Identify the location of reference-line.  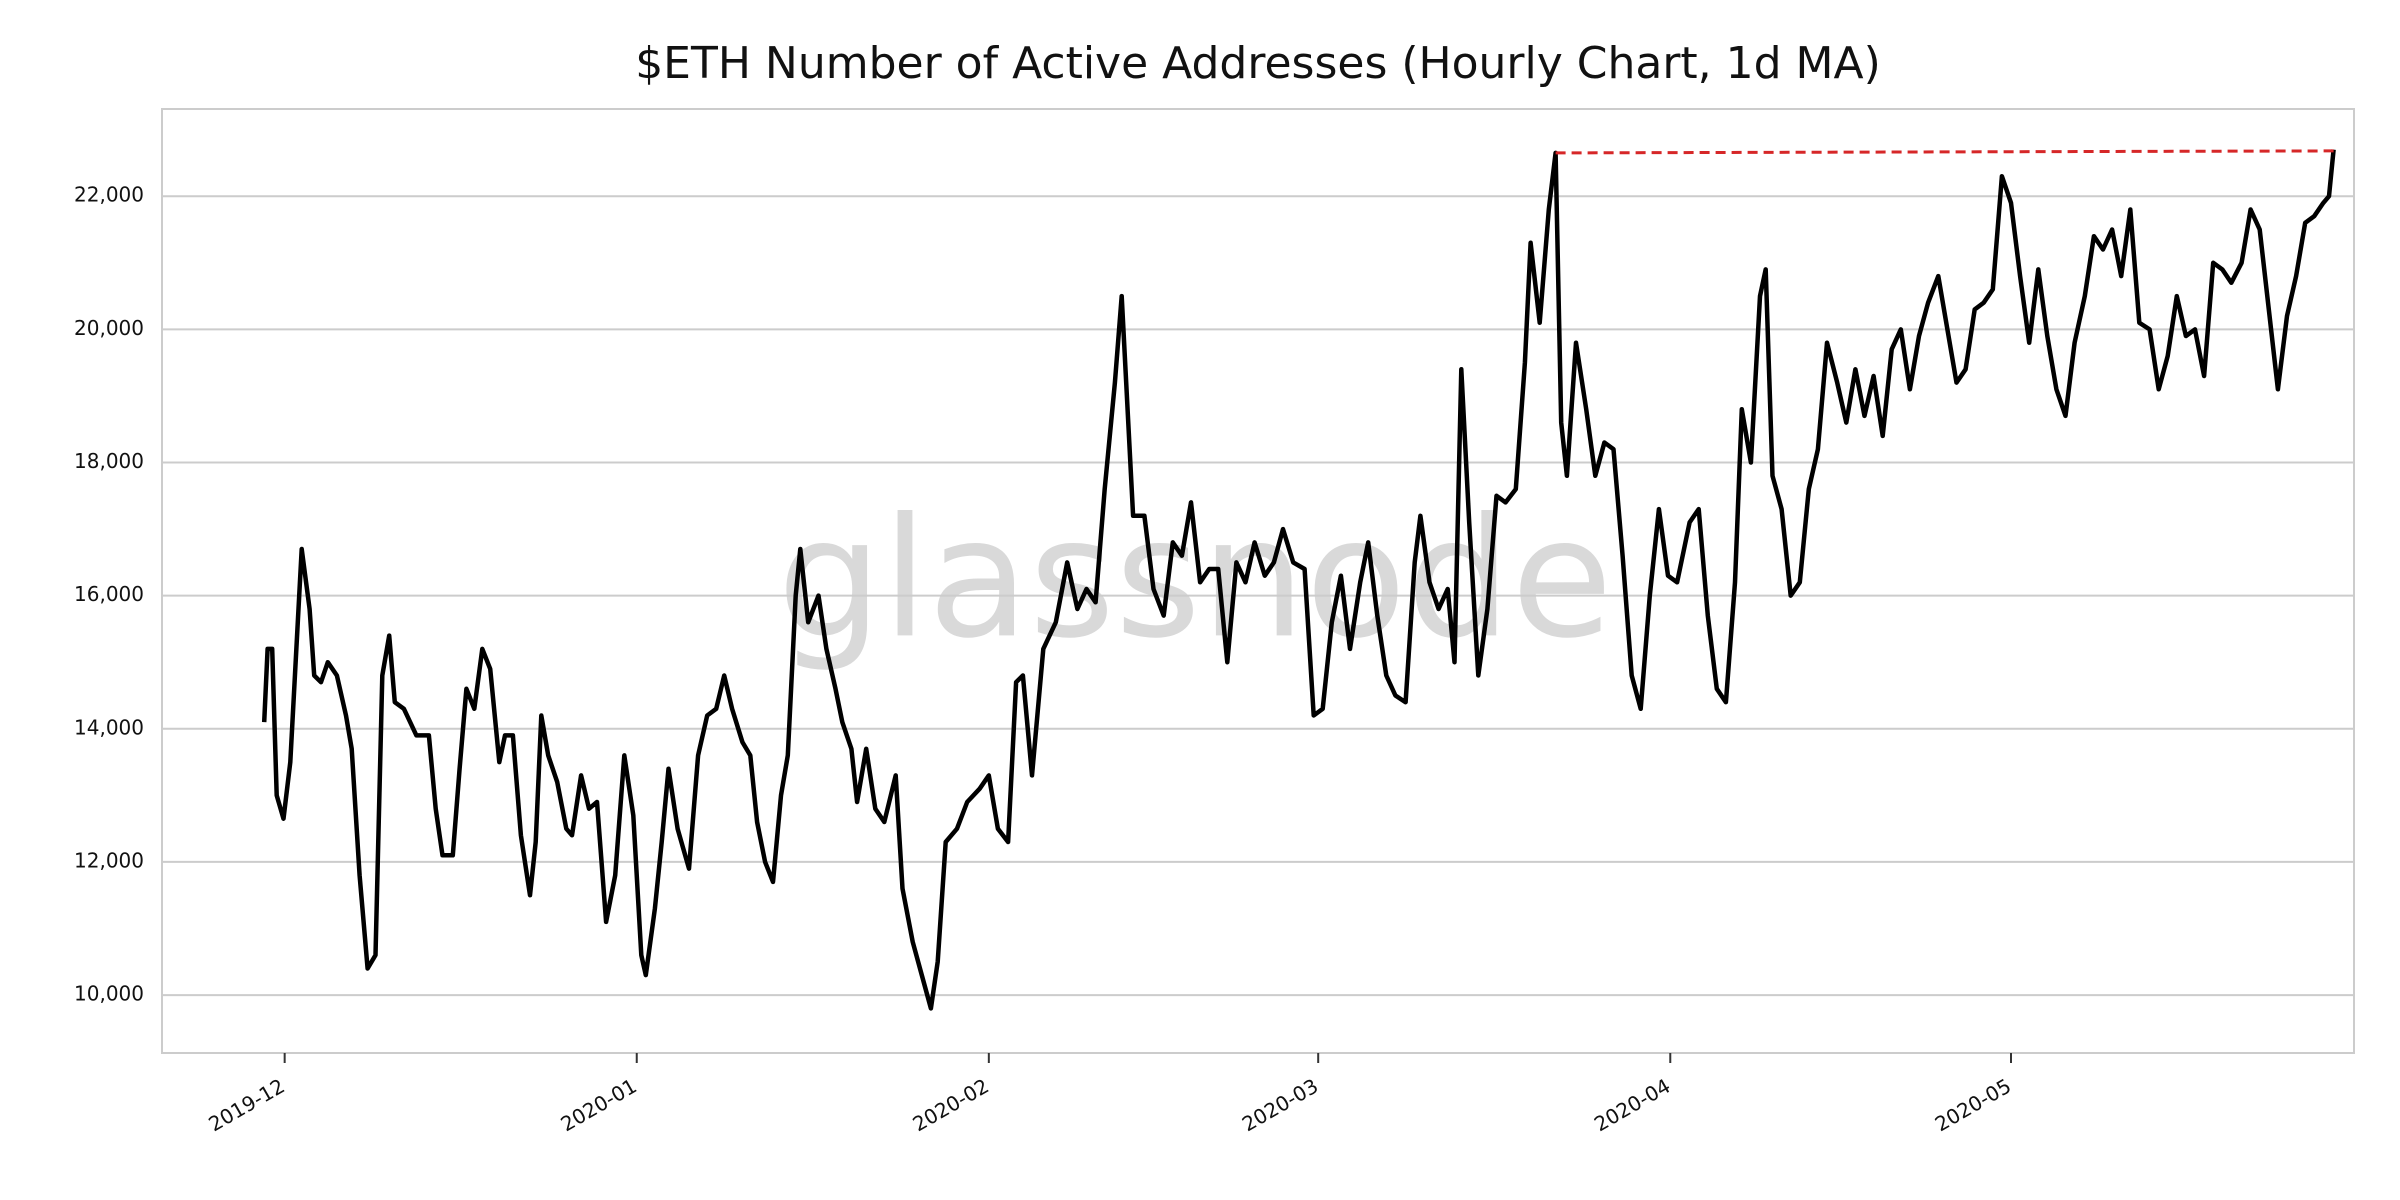
(1944, 152).